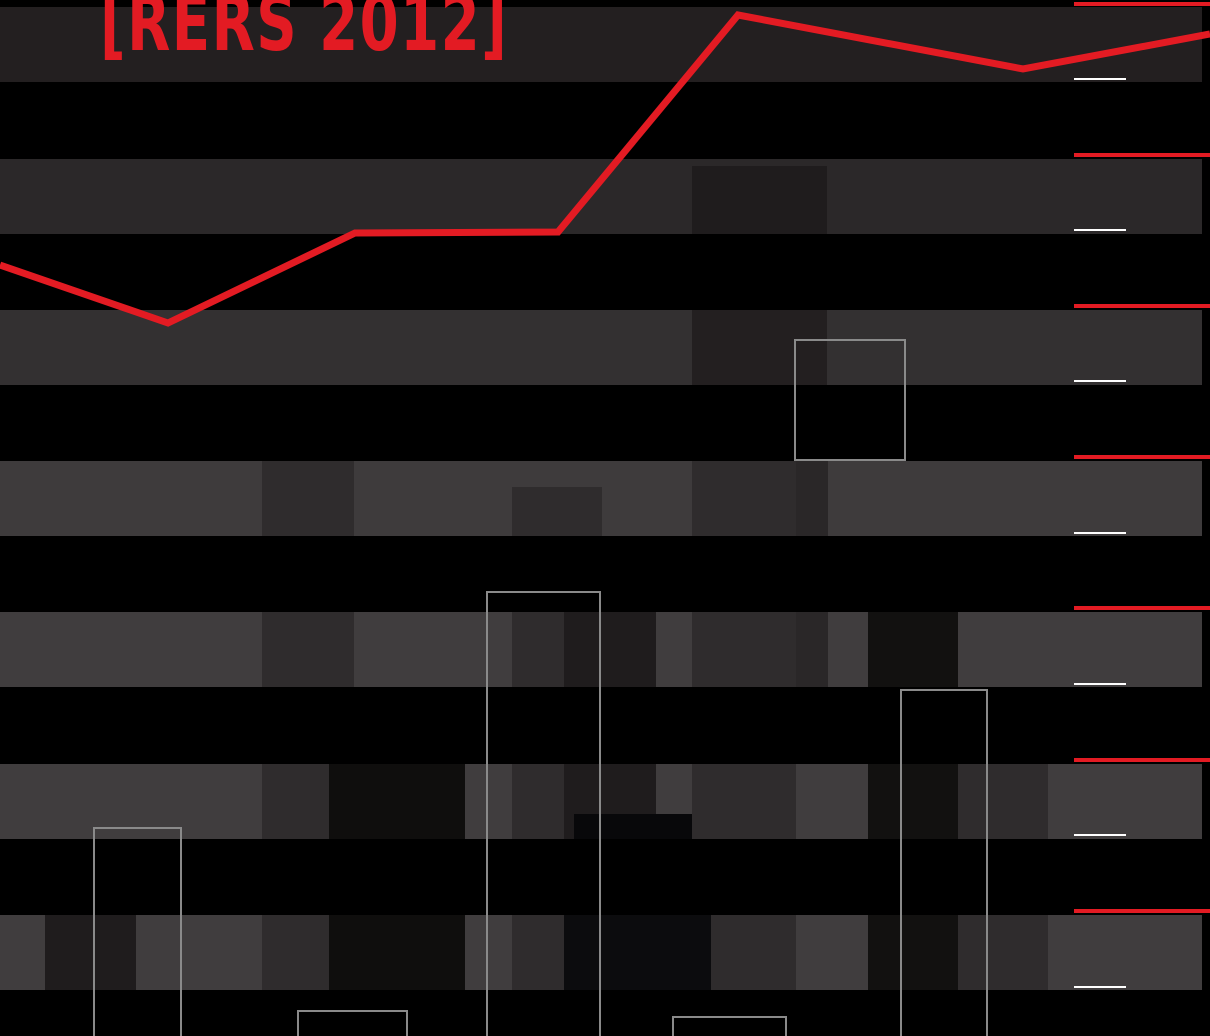 This screenshot has height=1036, width=1210. Describe the element at coordinates (1142, 495) in the screenshot. I see `right-ticks` at that location.